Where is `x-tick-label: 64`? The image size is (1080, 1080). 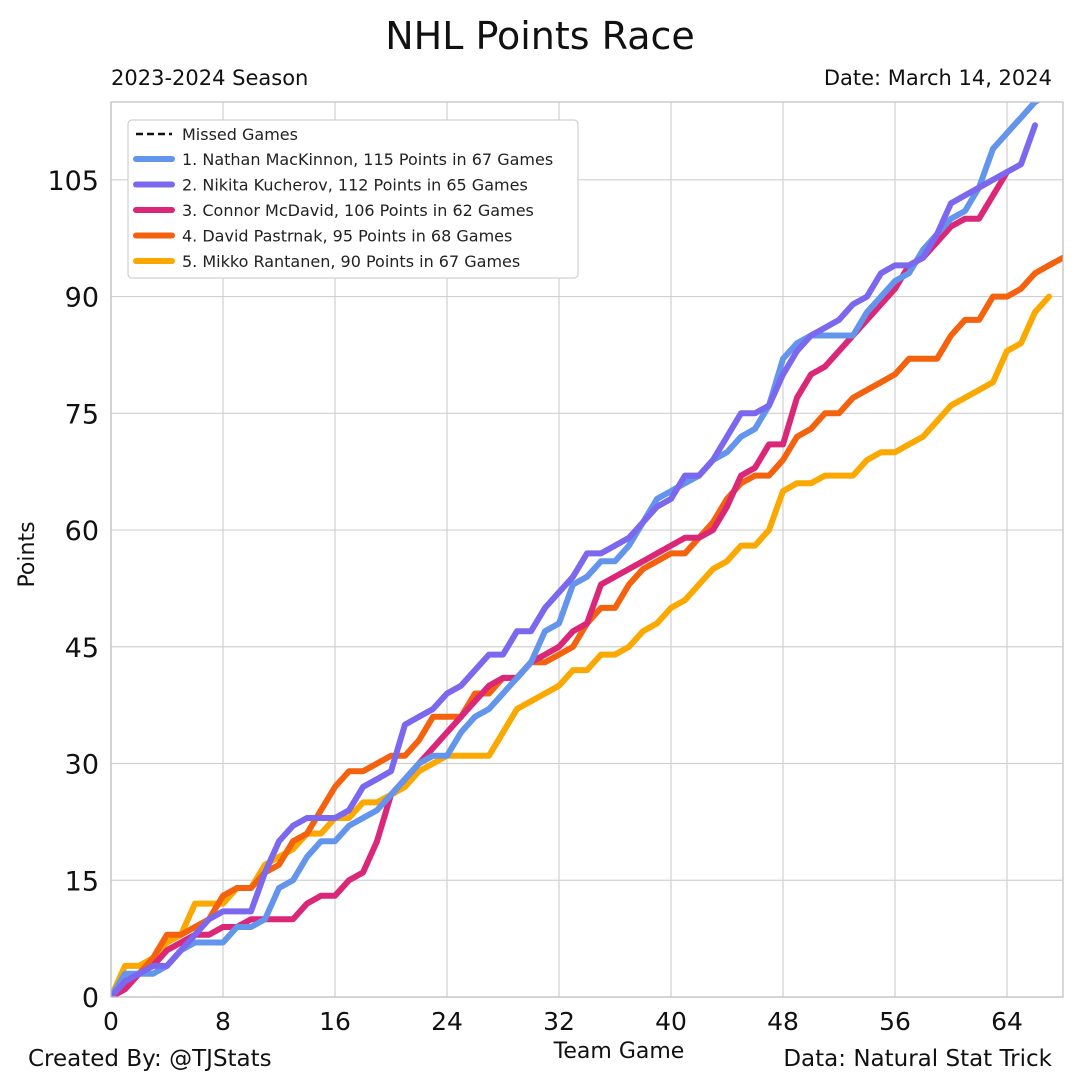 x-tick-label: 64 is located at coordinates (1007, 1021).